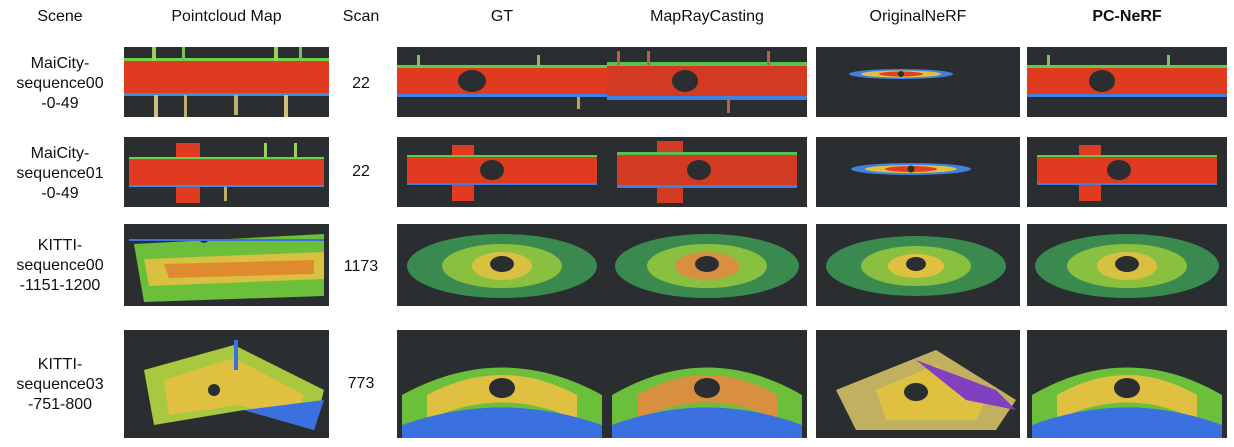  What do you see at coordinates (361, 383) in the screenshot?
I see `row-scan-value: 773` at bounding box center [361, 383].